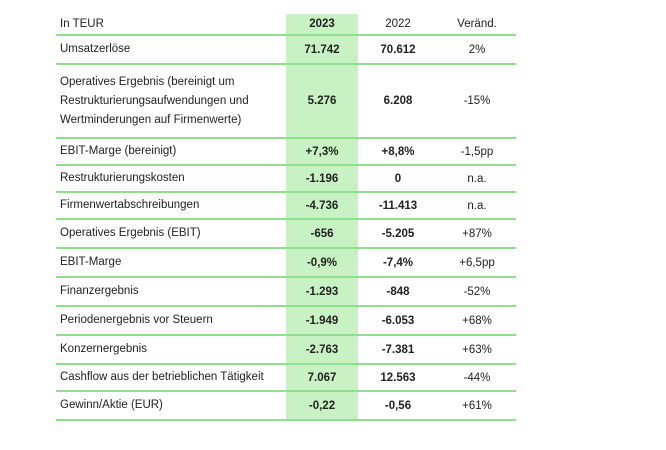  I want to click on row-current-value: -0,22, so click(322, 406).